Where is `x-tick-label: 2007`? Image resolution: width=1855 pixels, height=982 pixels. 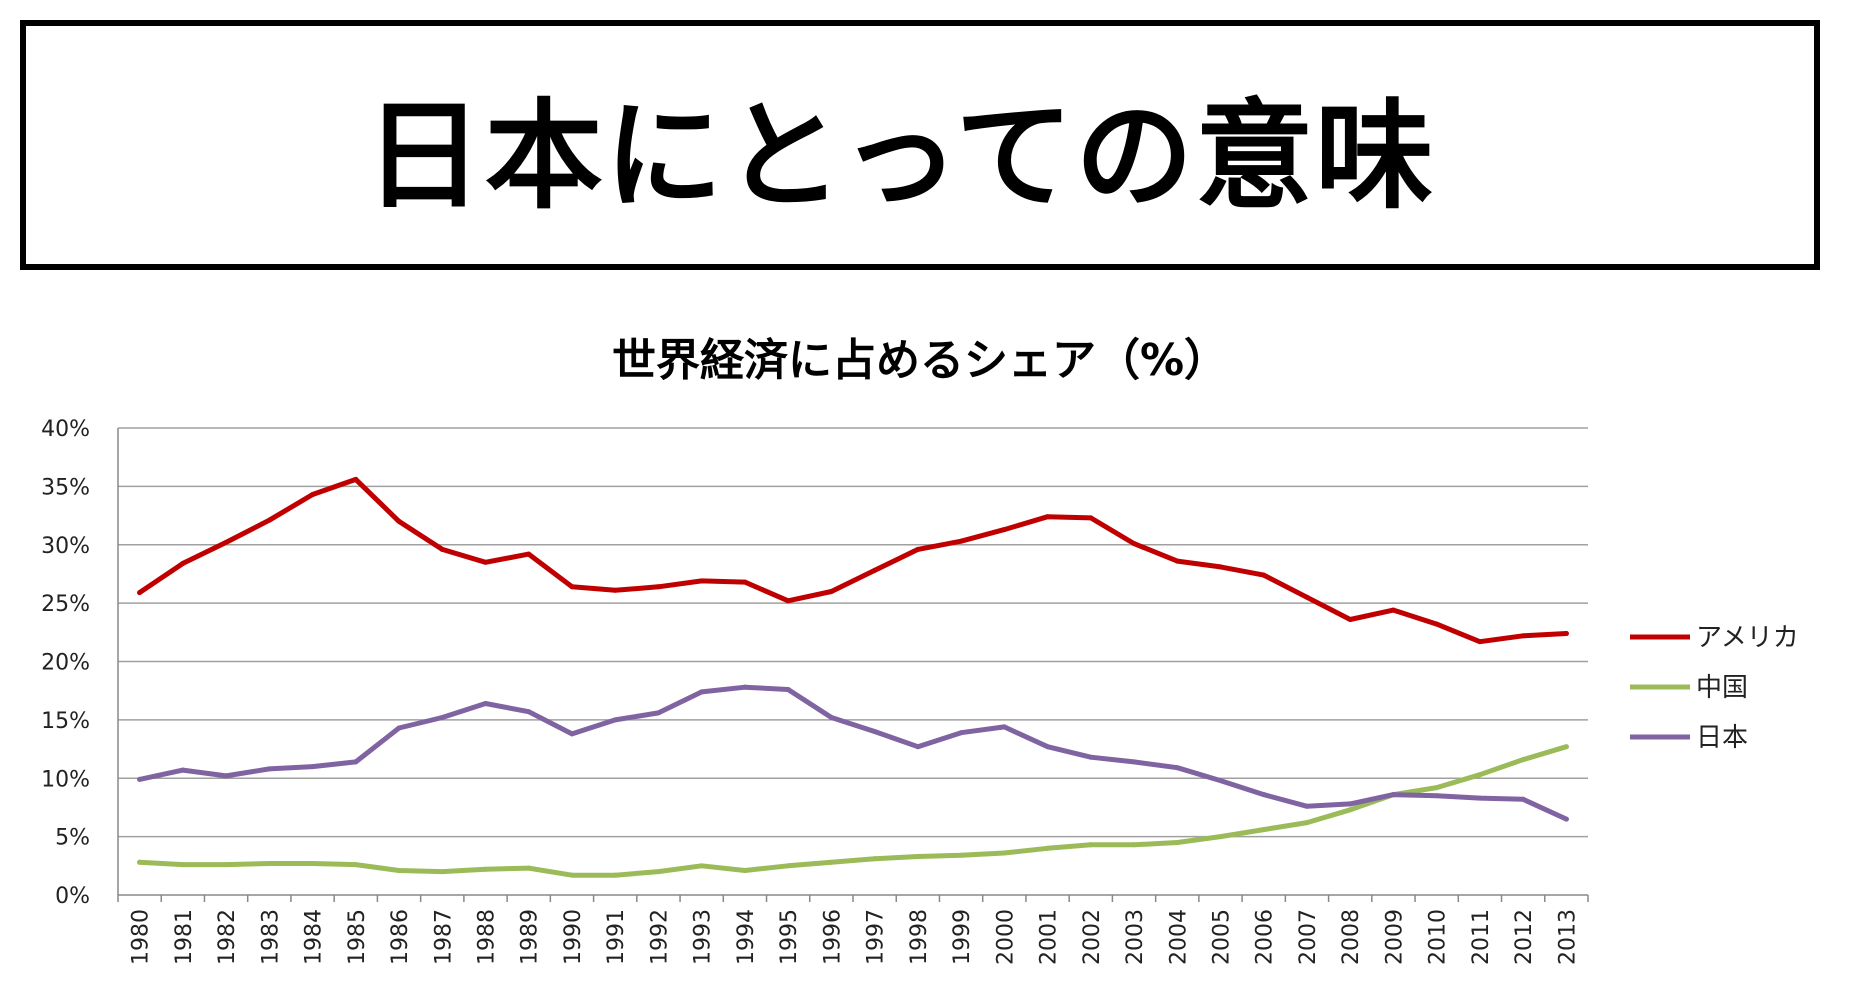
x-tick-label: 2007 is located at coordinates (1308, 937).